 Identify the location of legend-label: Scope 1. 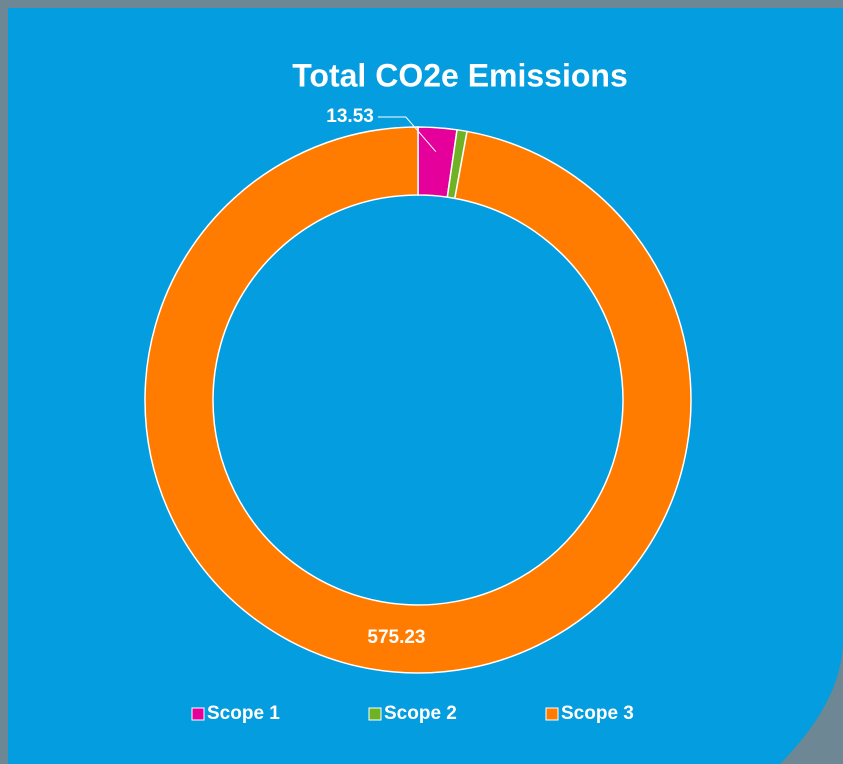
(243, 713).